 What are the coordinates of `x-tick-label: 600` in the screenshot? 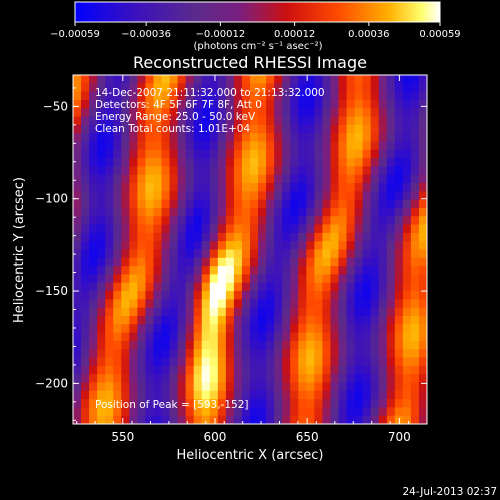 It's located at (215, 437).